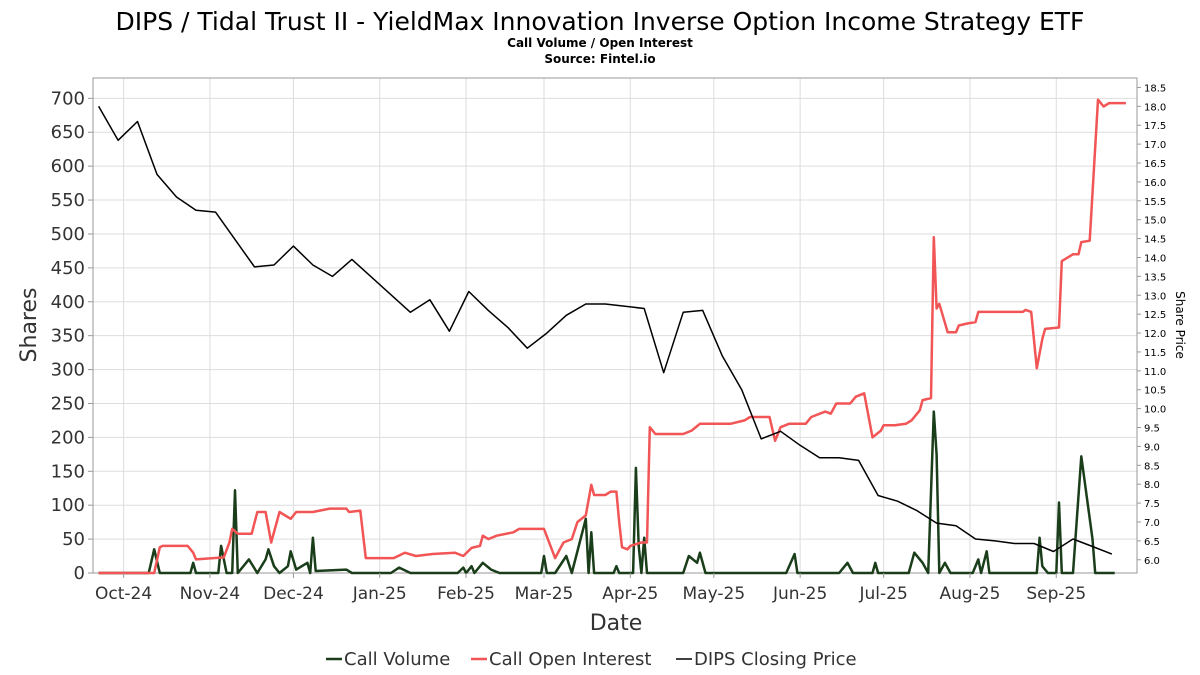 Image resolution: width=1200 pixels, height=675 pixels. Describe the element at coordinates (883, 594) in the screenshot. I see `x-tick-label: Jul-25` at that location.